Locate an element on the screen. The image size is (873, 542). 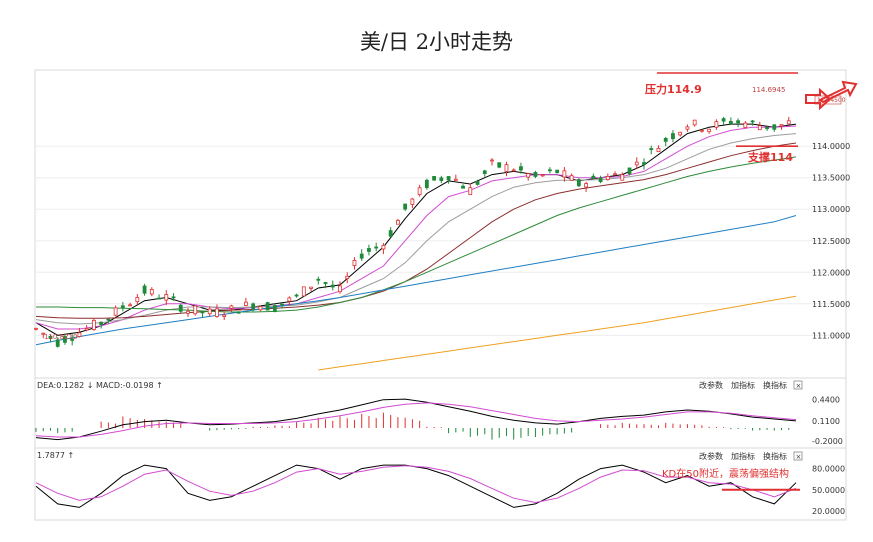
moving-average-line is located at coordinates (557, 333).